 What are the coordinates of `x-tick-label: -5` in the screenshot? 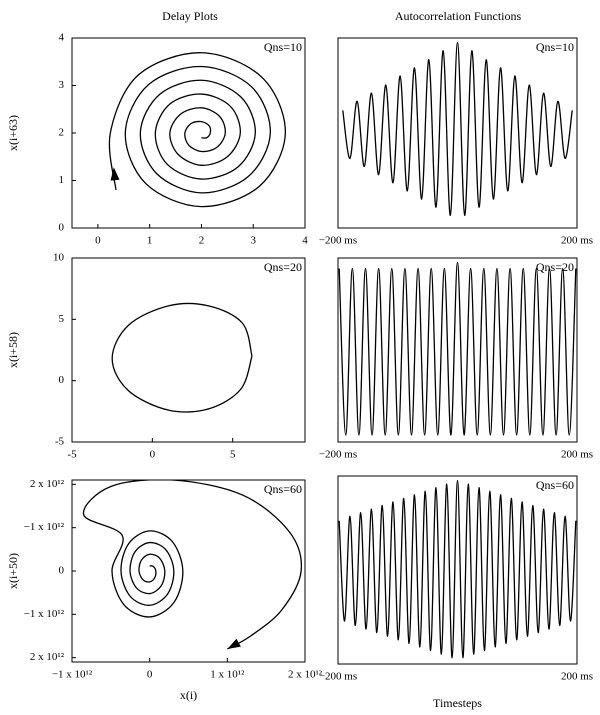 It's located at (72, 455).